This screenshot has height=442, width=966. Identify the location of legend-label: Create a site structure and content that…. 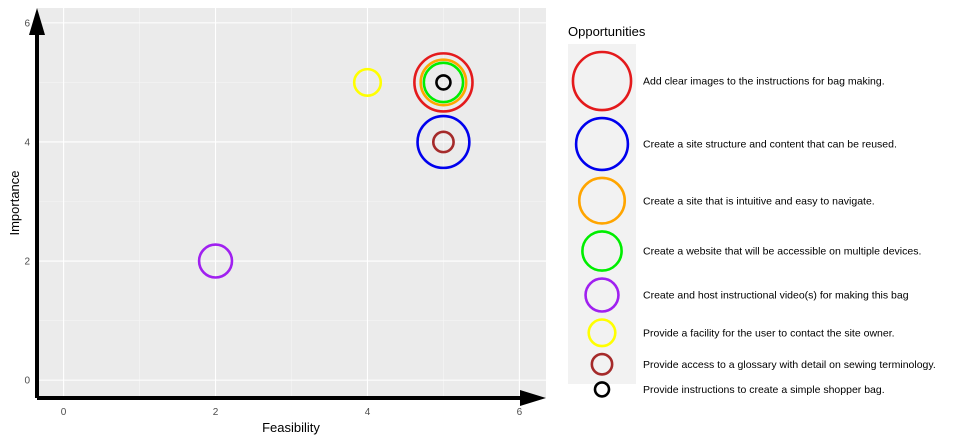
(770, 145).